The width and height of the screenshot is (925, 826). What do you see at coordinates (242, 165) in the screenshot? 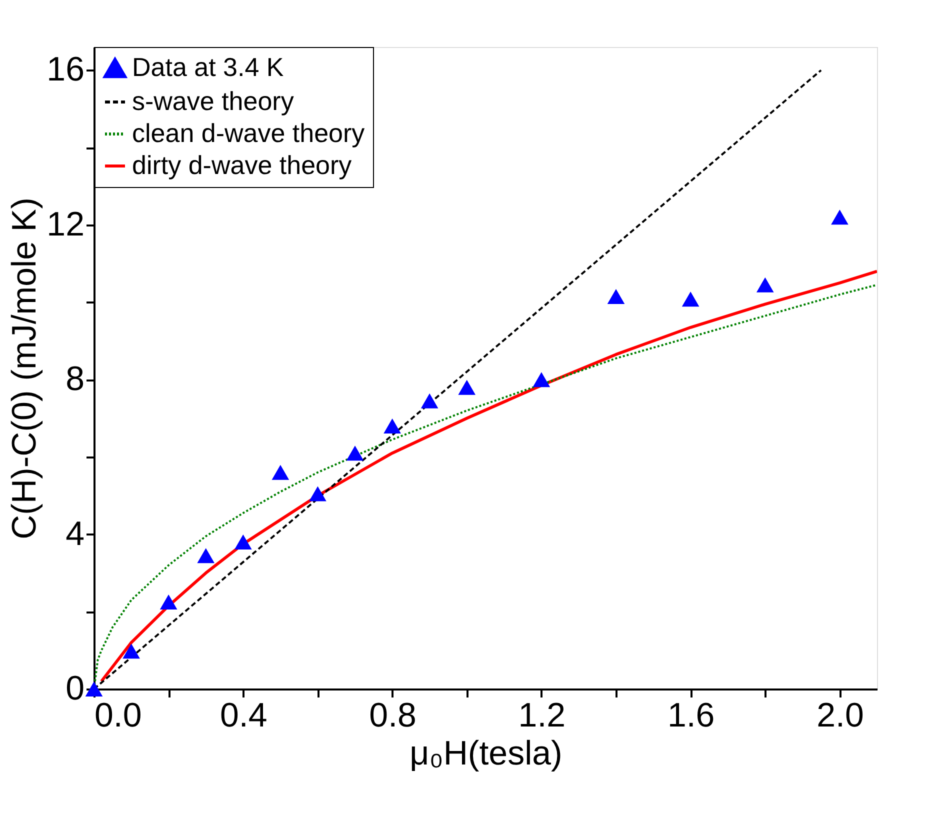
I see `legend-label: dirty d-wave theory` at bounding box center [242, 165].